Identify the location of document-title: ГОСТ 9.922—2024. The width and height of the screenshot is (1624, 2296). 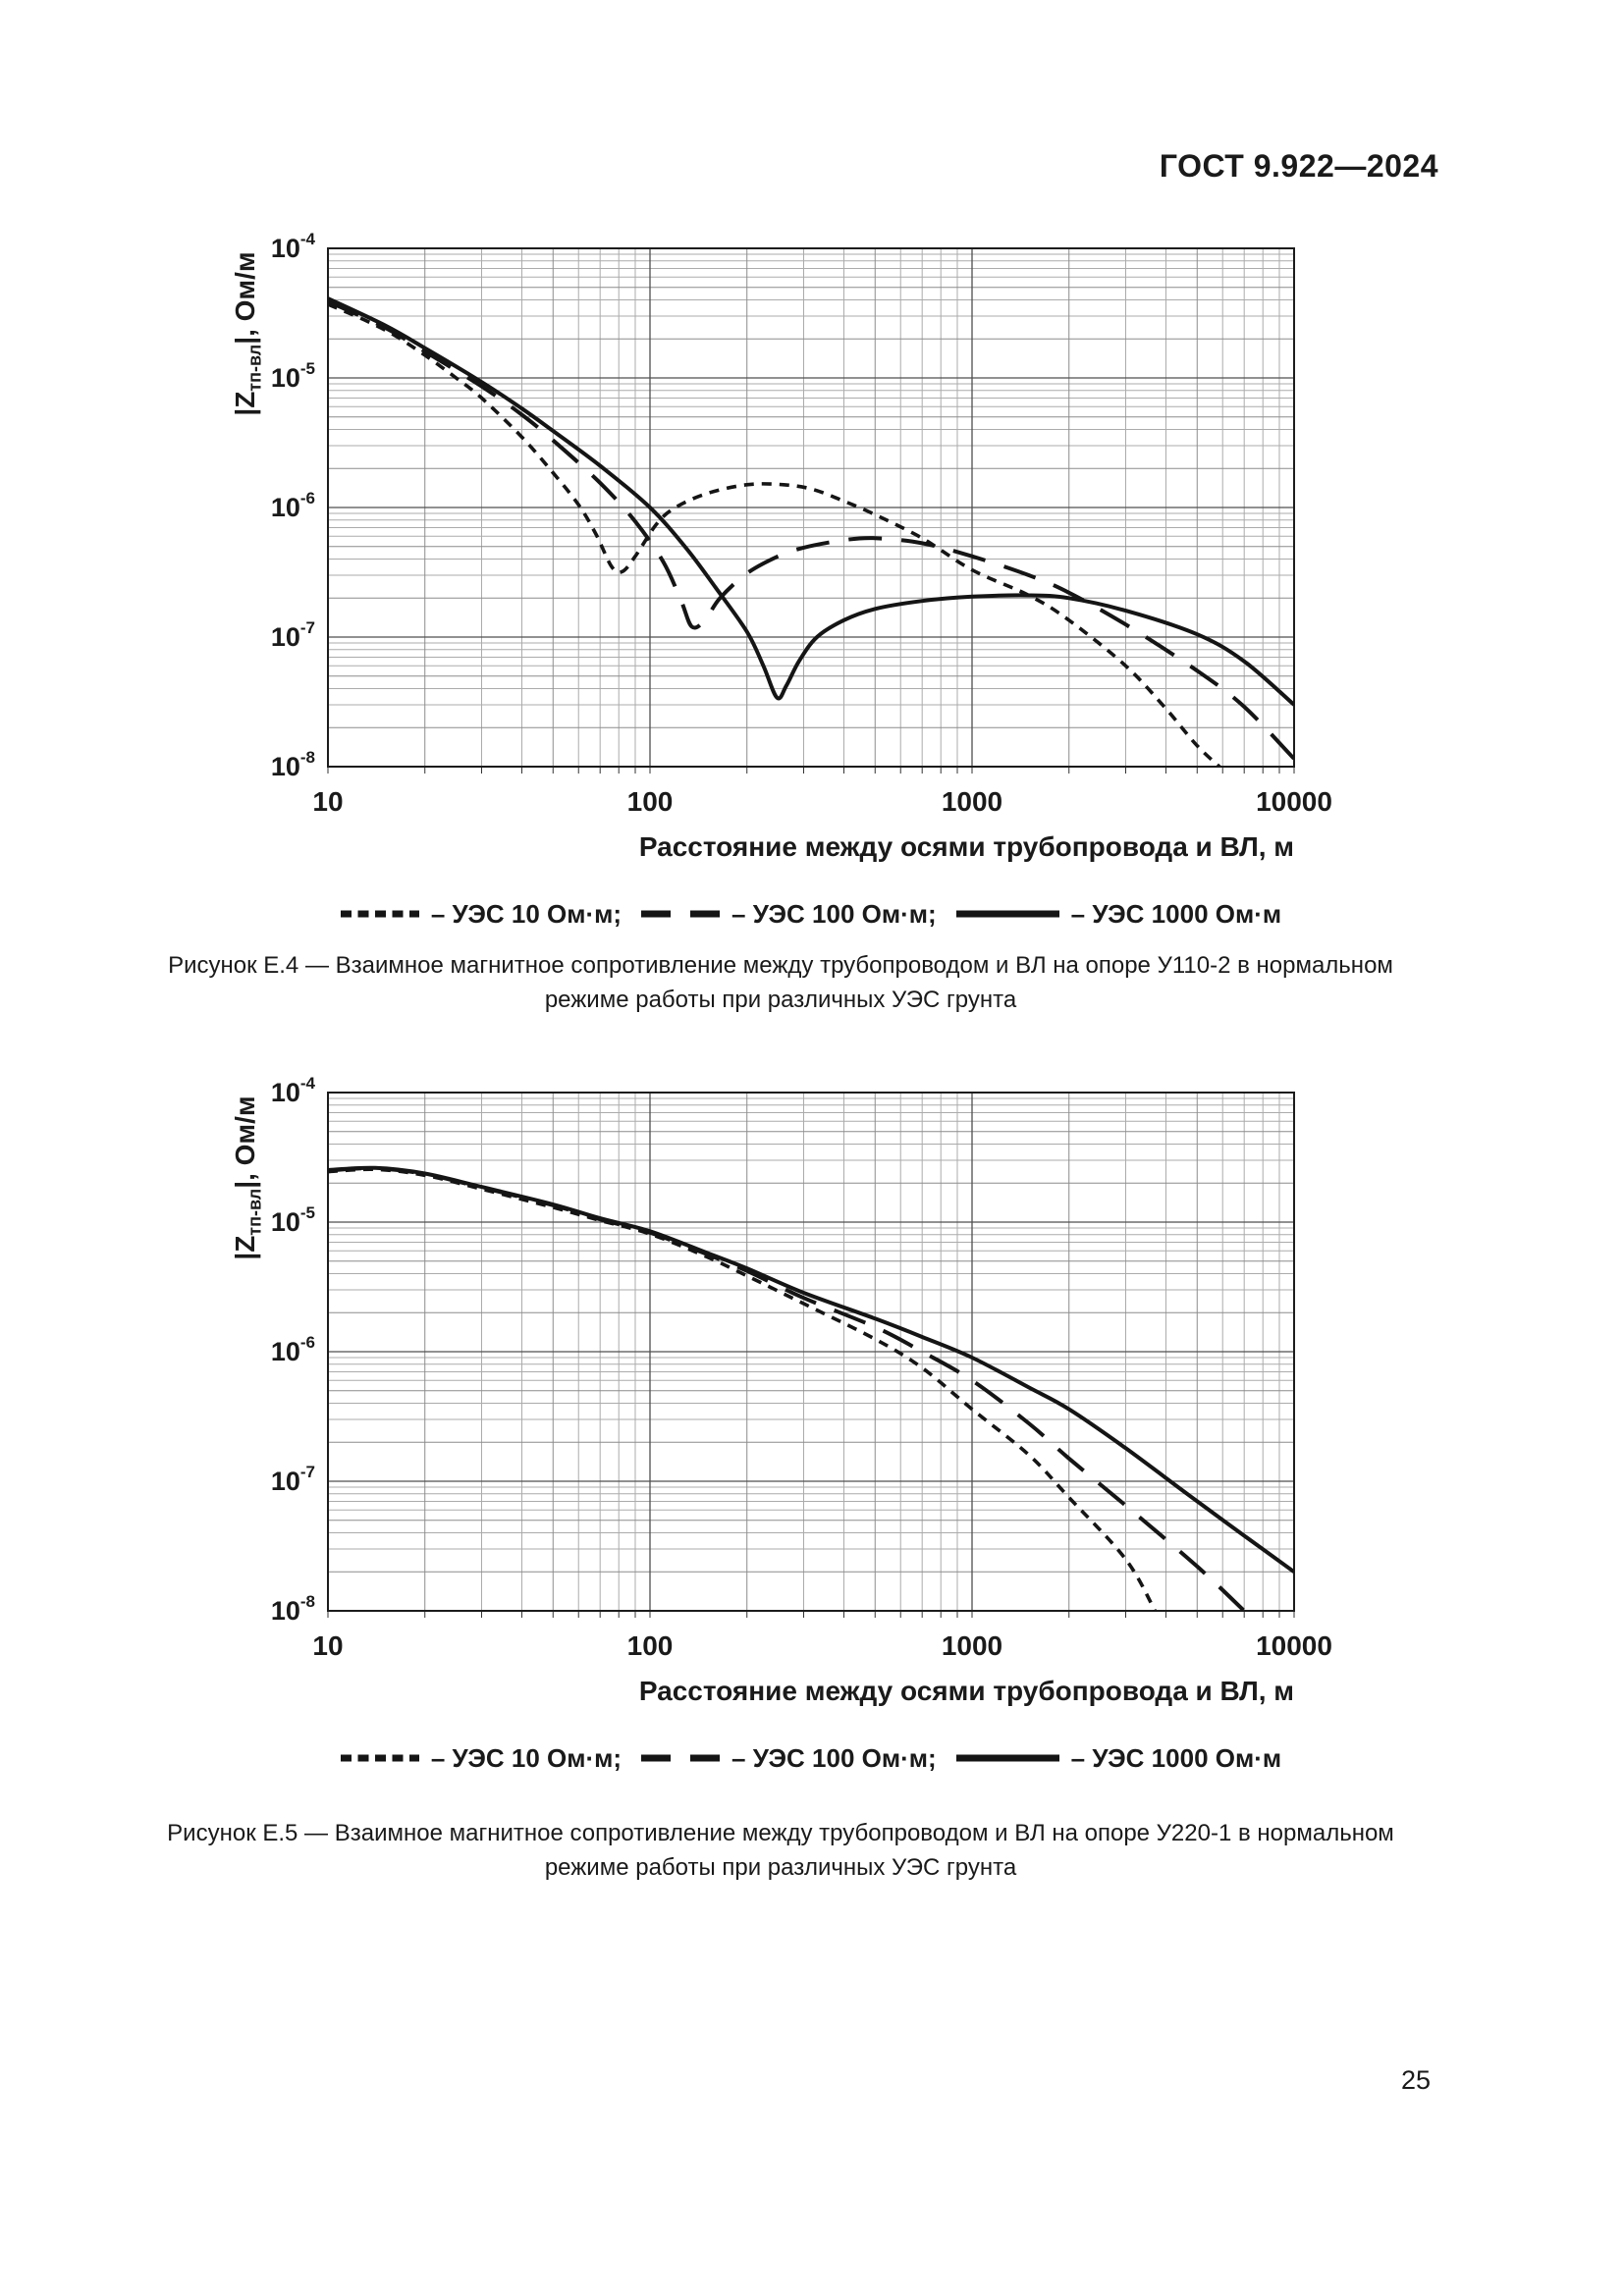
(1298, 166).